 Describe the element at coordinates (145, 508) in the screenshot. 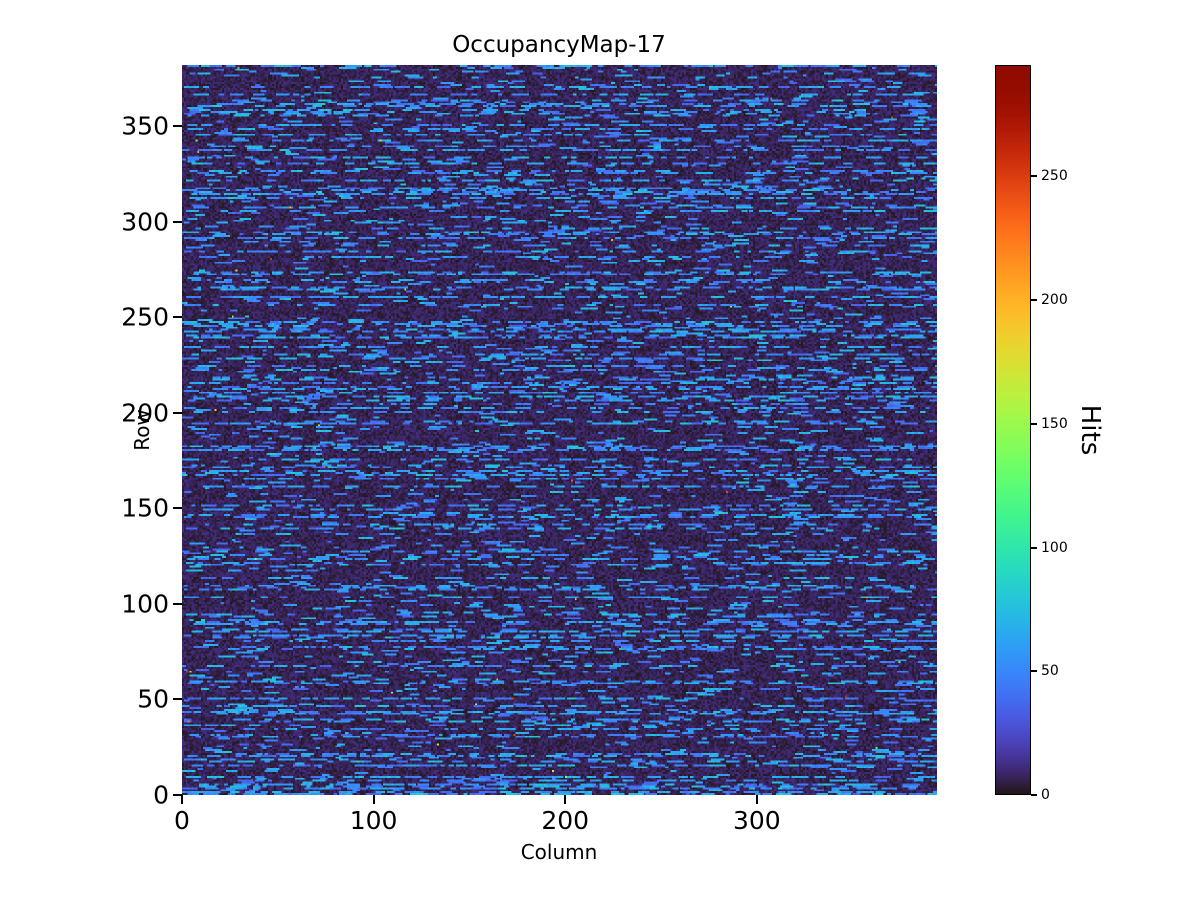

I see `y-tick-label: 150` at that location.